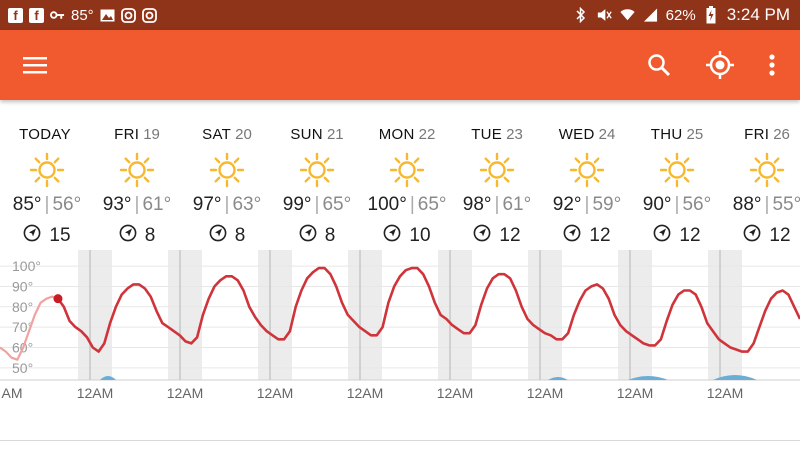 The width and height of the screenshot is (800, 450). Describe the element at coordinates (396, 134) in the screenshot. I see `day-name: MON` at that location.